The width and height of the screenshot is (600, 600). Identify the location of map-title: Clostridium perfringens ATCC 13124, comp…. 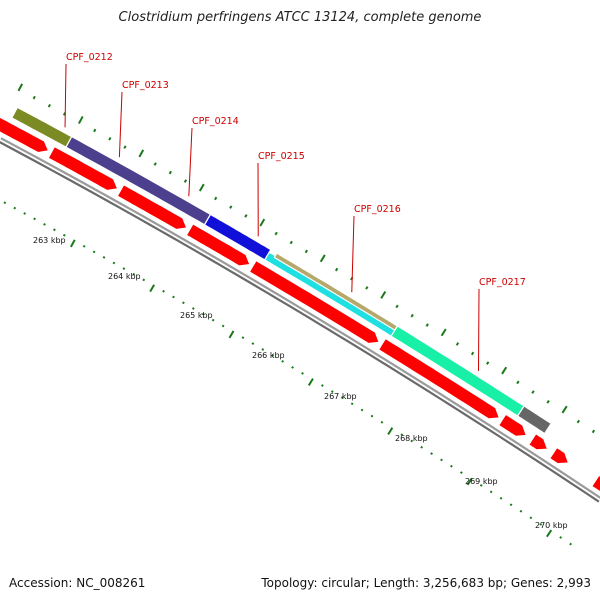
(300, 17).